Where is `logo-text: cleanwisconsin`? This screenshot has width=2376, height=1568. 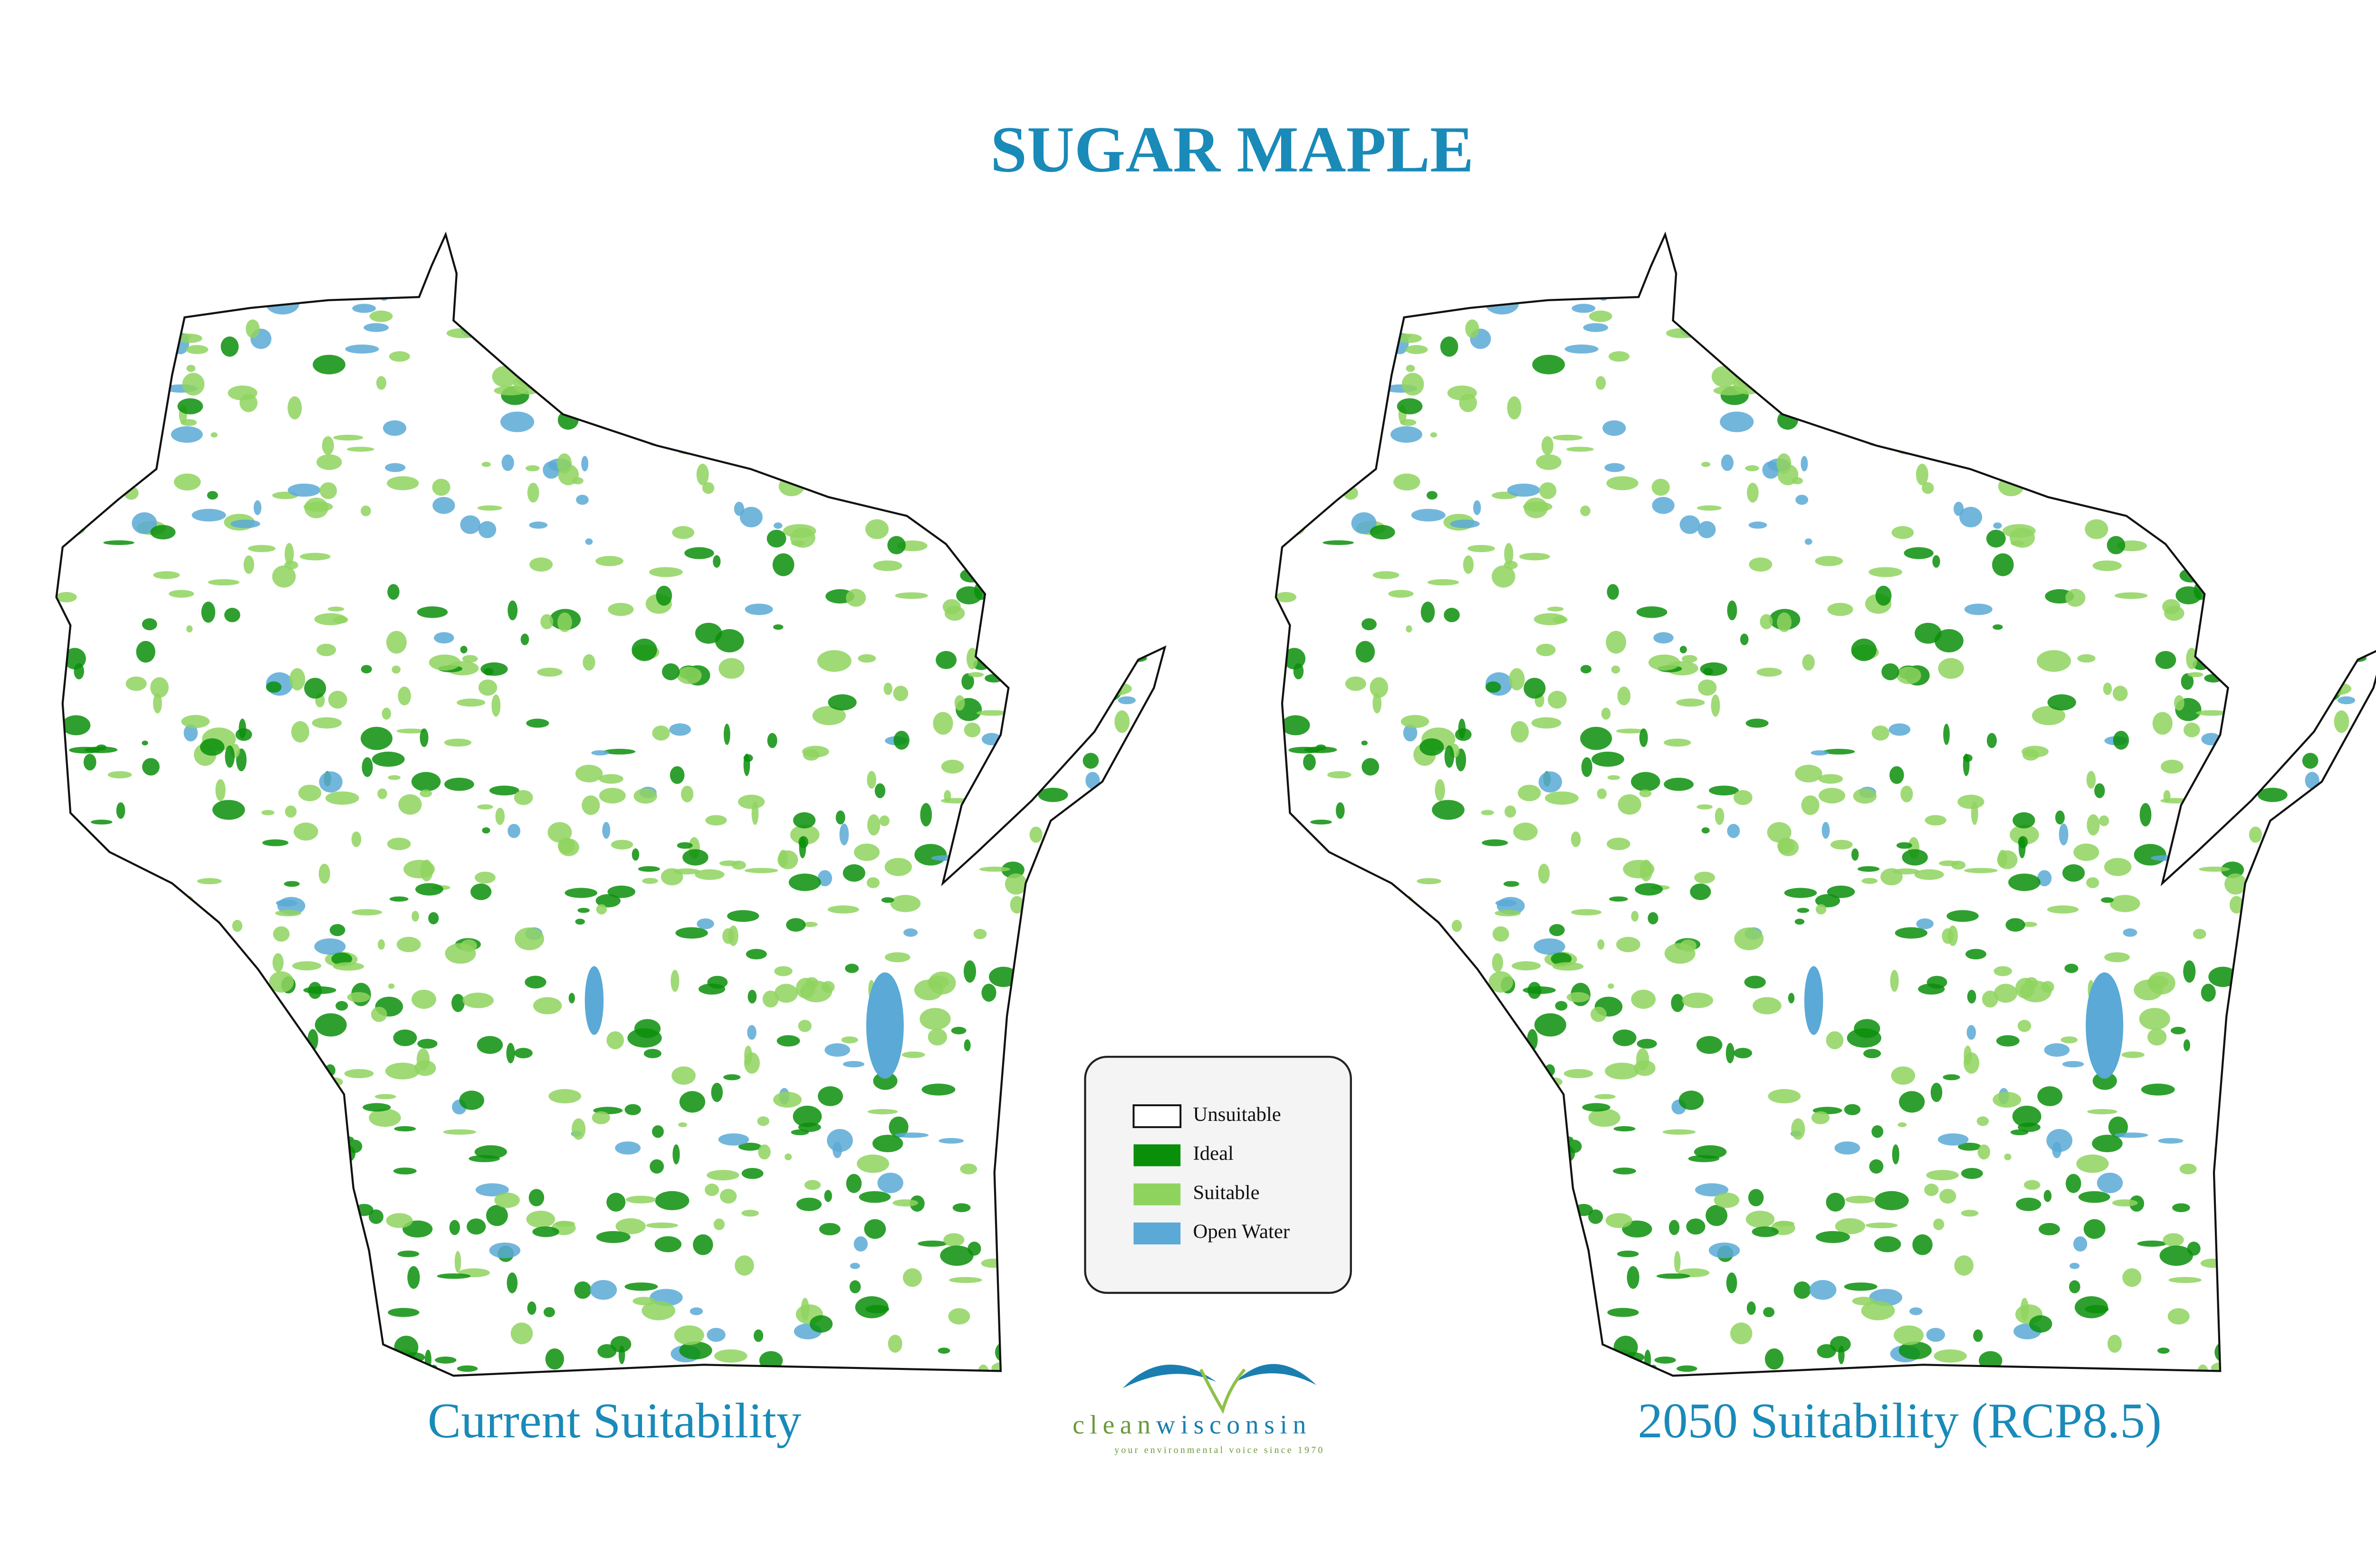
logo-text: cleanwisconsin is located at coordinates (1192, 1425).